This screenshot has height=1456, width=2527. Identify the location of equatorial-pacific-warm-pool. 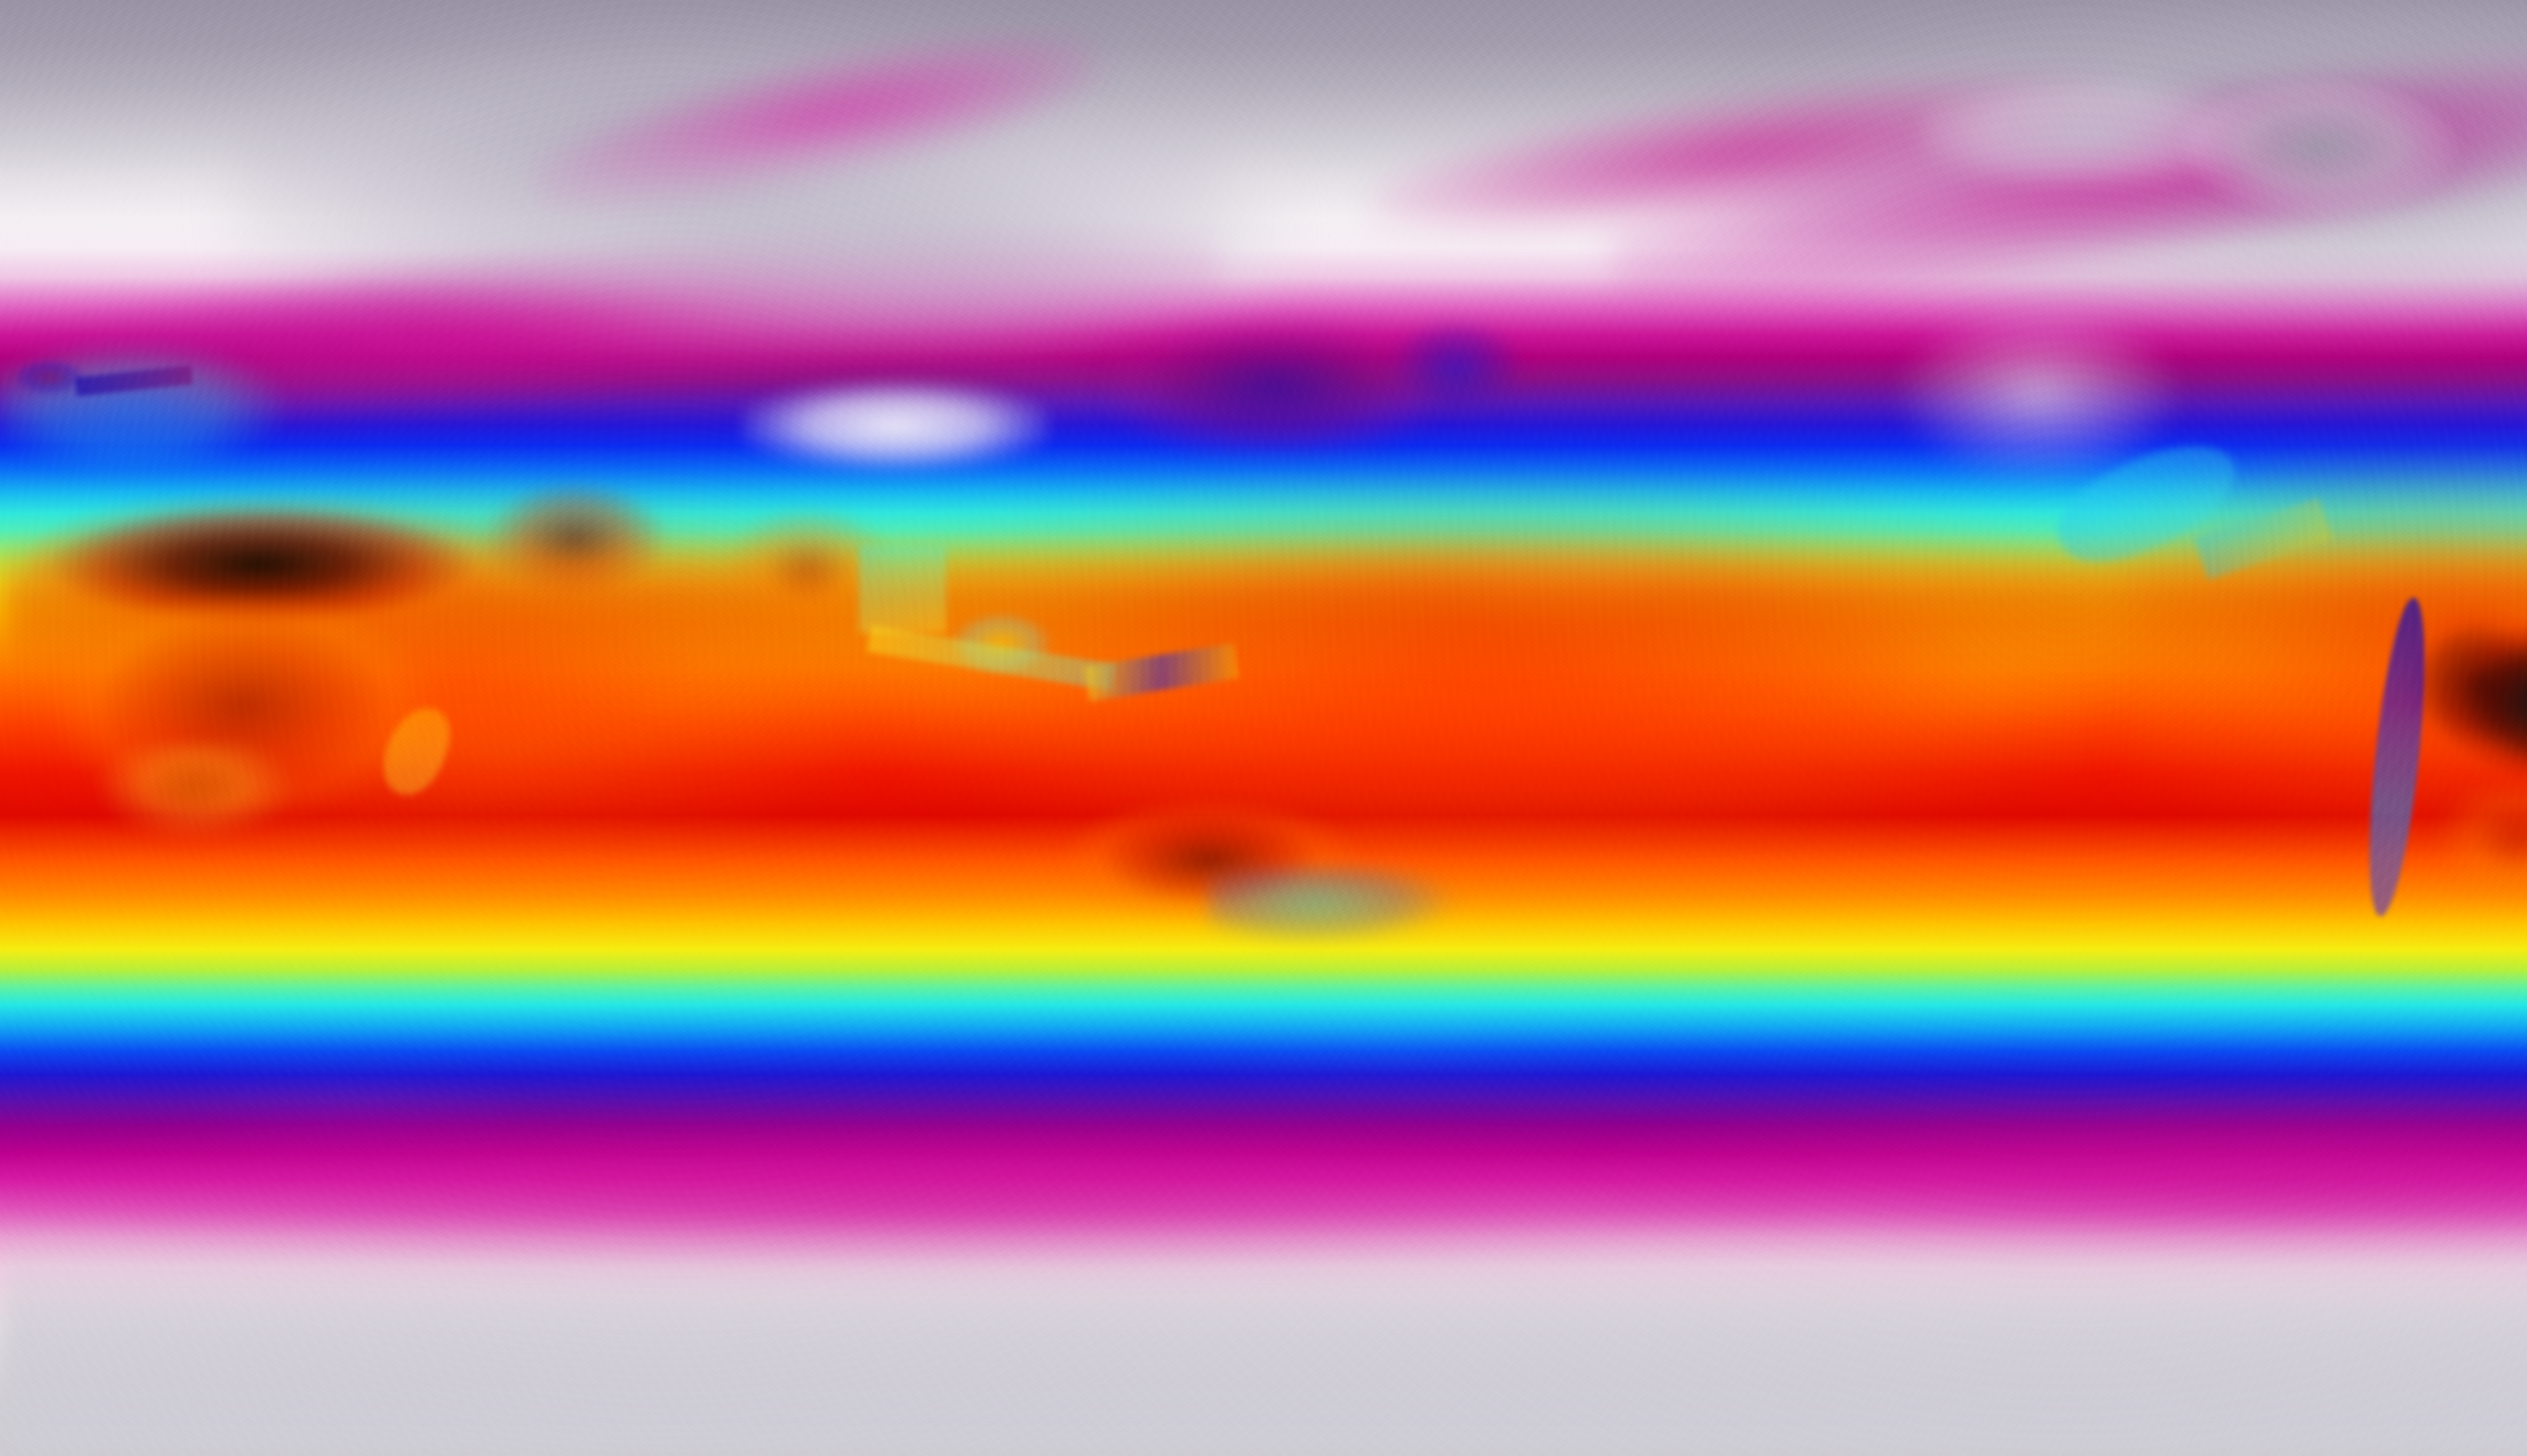
(1484, 662).